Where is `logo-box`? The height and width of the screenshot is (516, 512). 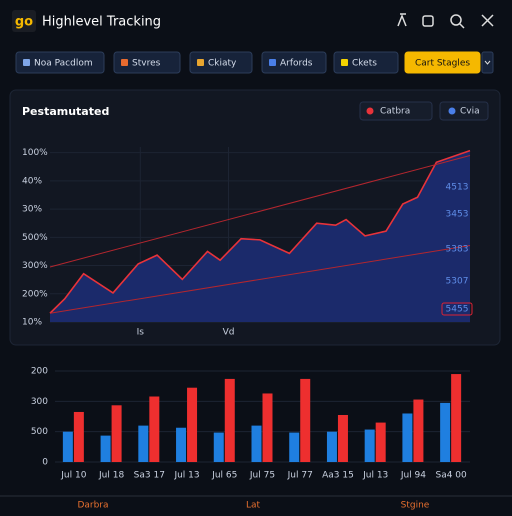
logo-box is located at coordinates (24, 21).